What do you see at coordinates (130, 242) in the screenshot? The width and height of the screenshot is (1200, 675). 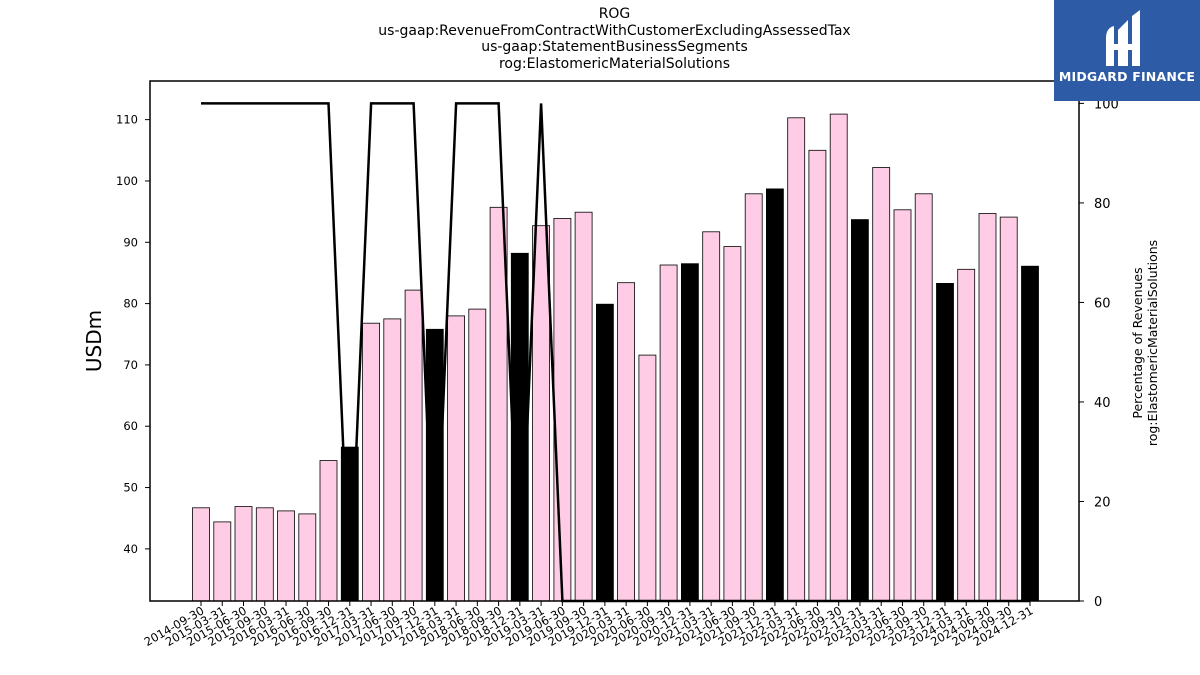 I see `y-tick-label: 90` at bounding box center [130, 242].